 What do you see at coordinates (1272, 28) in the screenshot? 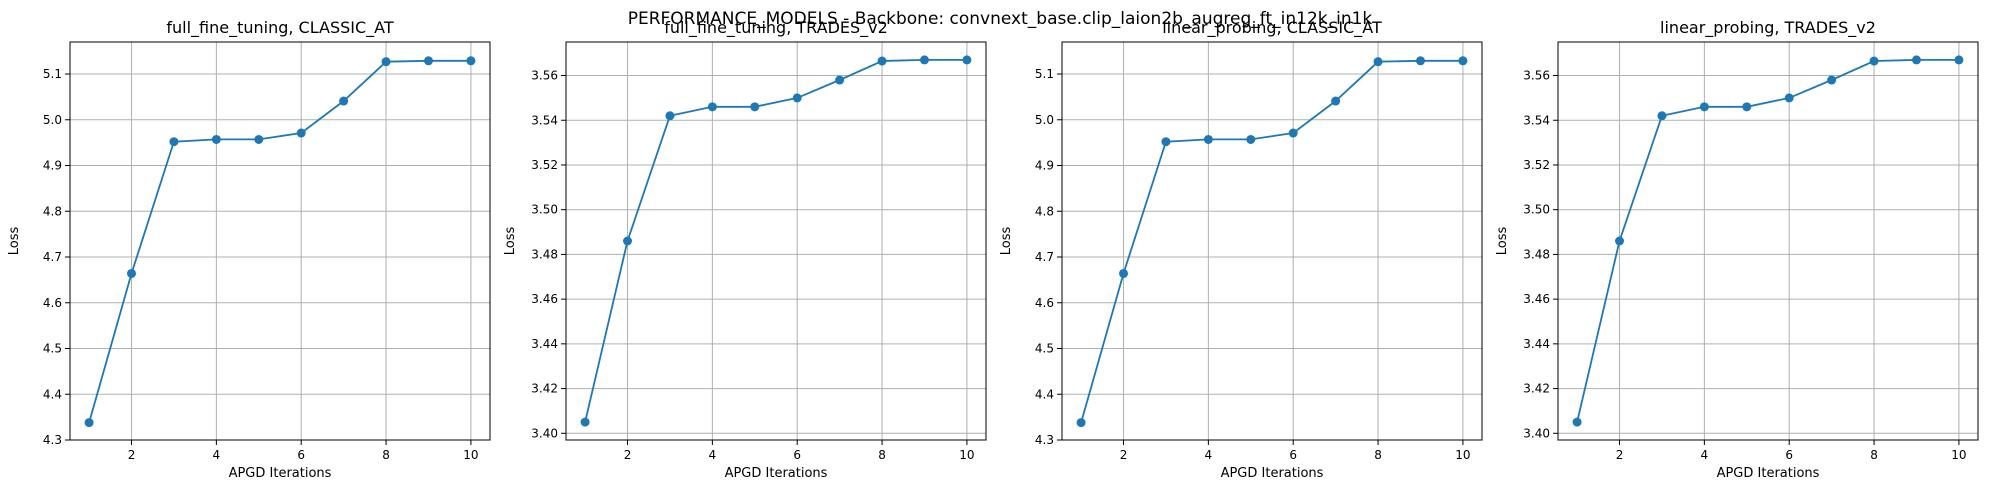
I see `subplot-title: linear_probing, CLASSIC_AT` at bounding box center [1272, 28].